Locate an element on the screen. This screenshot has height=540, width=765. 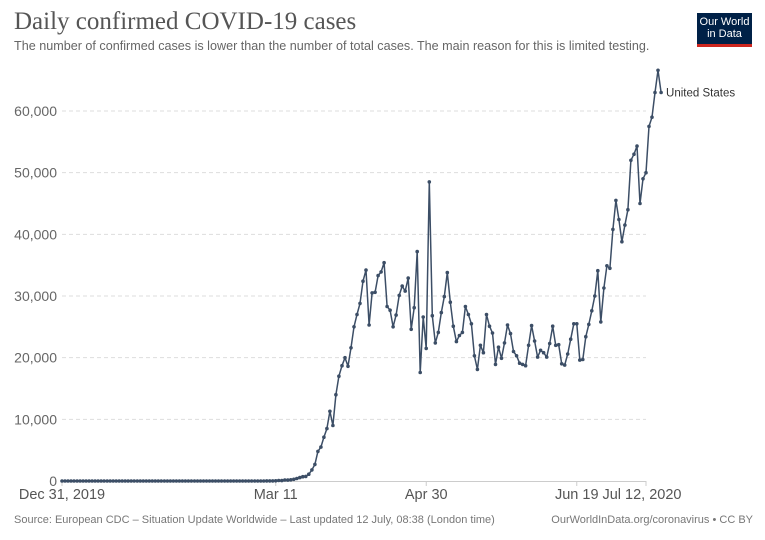
series-label: United States is located at coordinates (700, 94).